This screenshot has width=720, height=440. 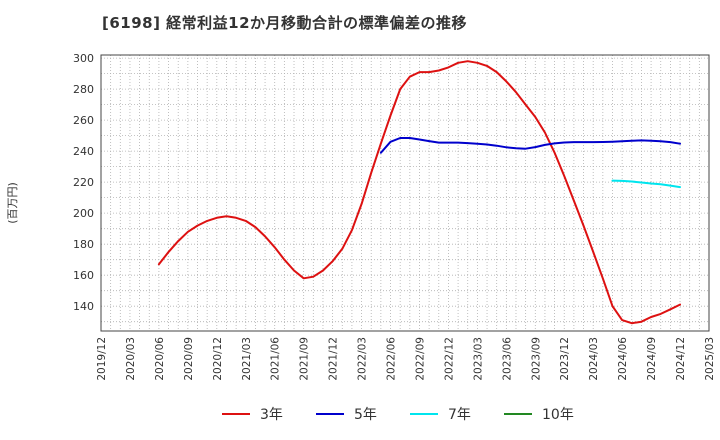 I want to click on x-tick-label: 2024/12, so click(x=681, y=359).